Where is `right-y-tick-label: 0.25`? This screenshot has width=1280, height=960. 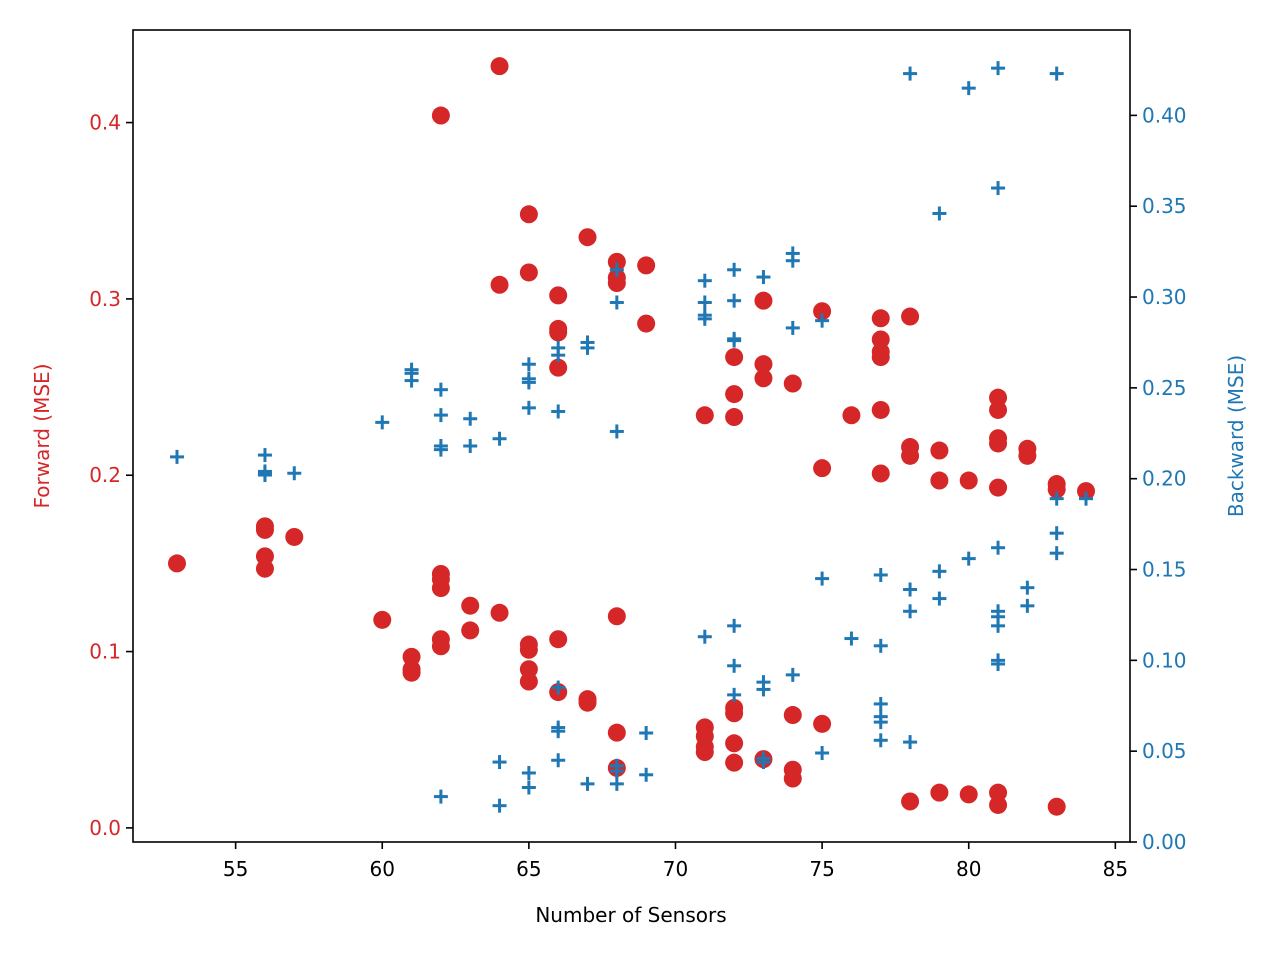
right-y-tick-label: 0.25 is located at coordinates (1164, 388).